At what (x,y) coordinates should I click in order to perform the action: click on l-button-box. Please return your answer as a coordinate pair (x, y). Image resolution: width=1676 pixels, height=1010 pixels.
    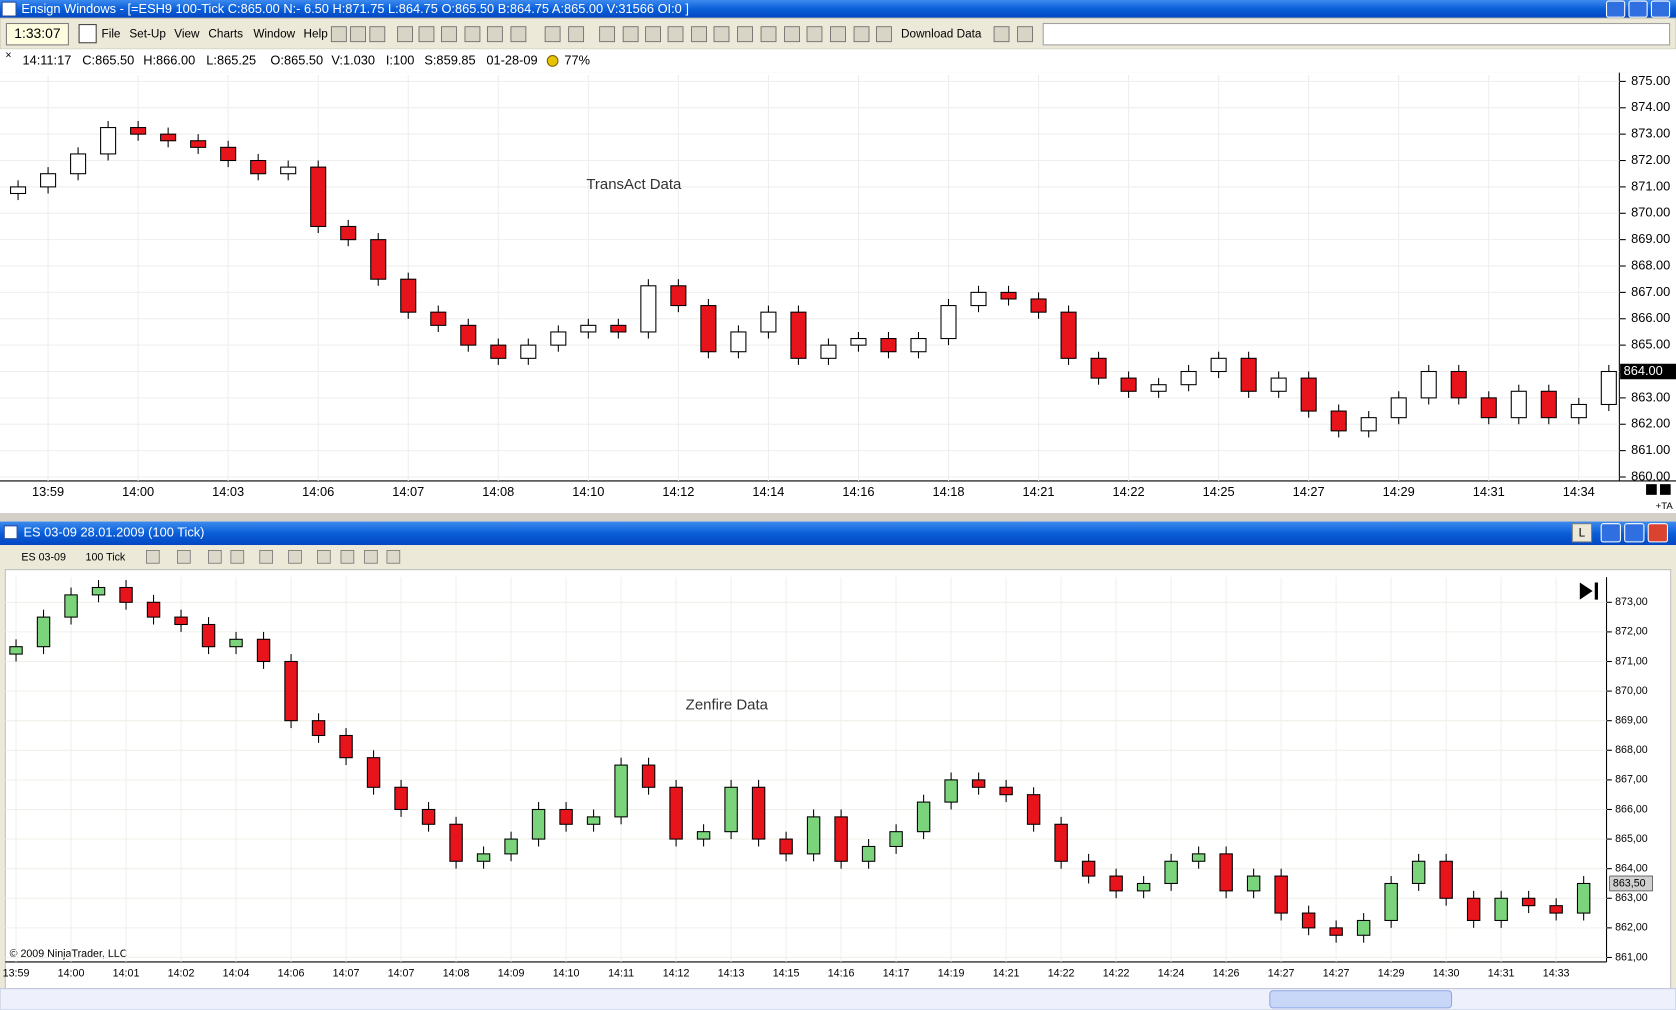
    Looking at the image, I should click on (1582, 533).